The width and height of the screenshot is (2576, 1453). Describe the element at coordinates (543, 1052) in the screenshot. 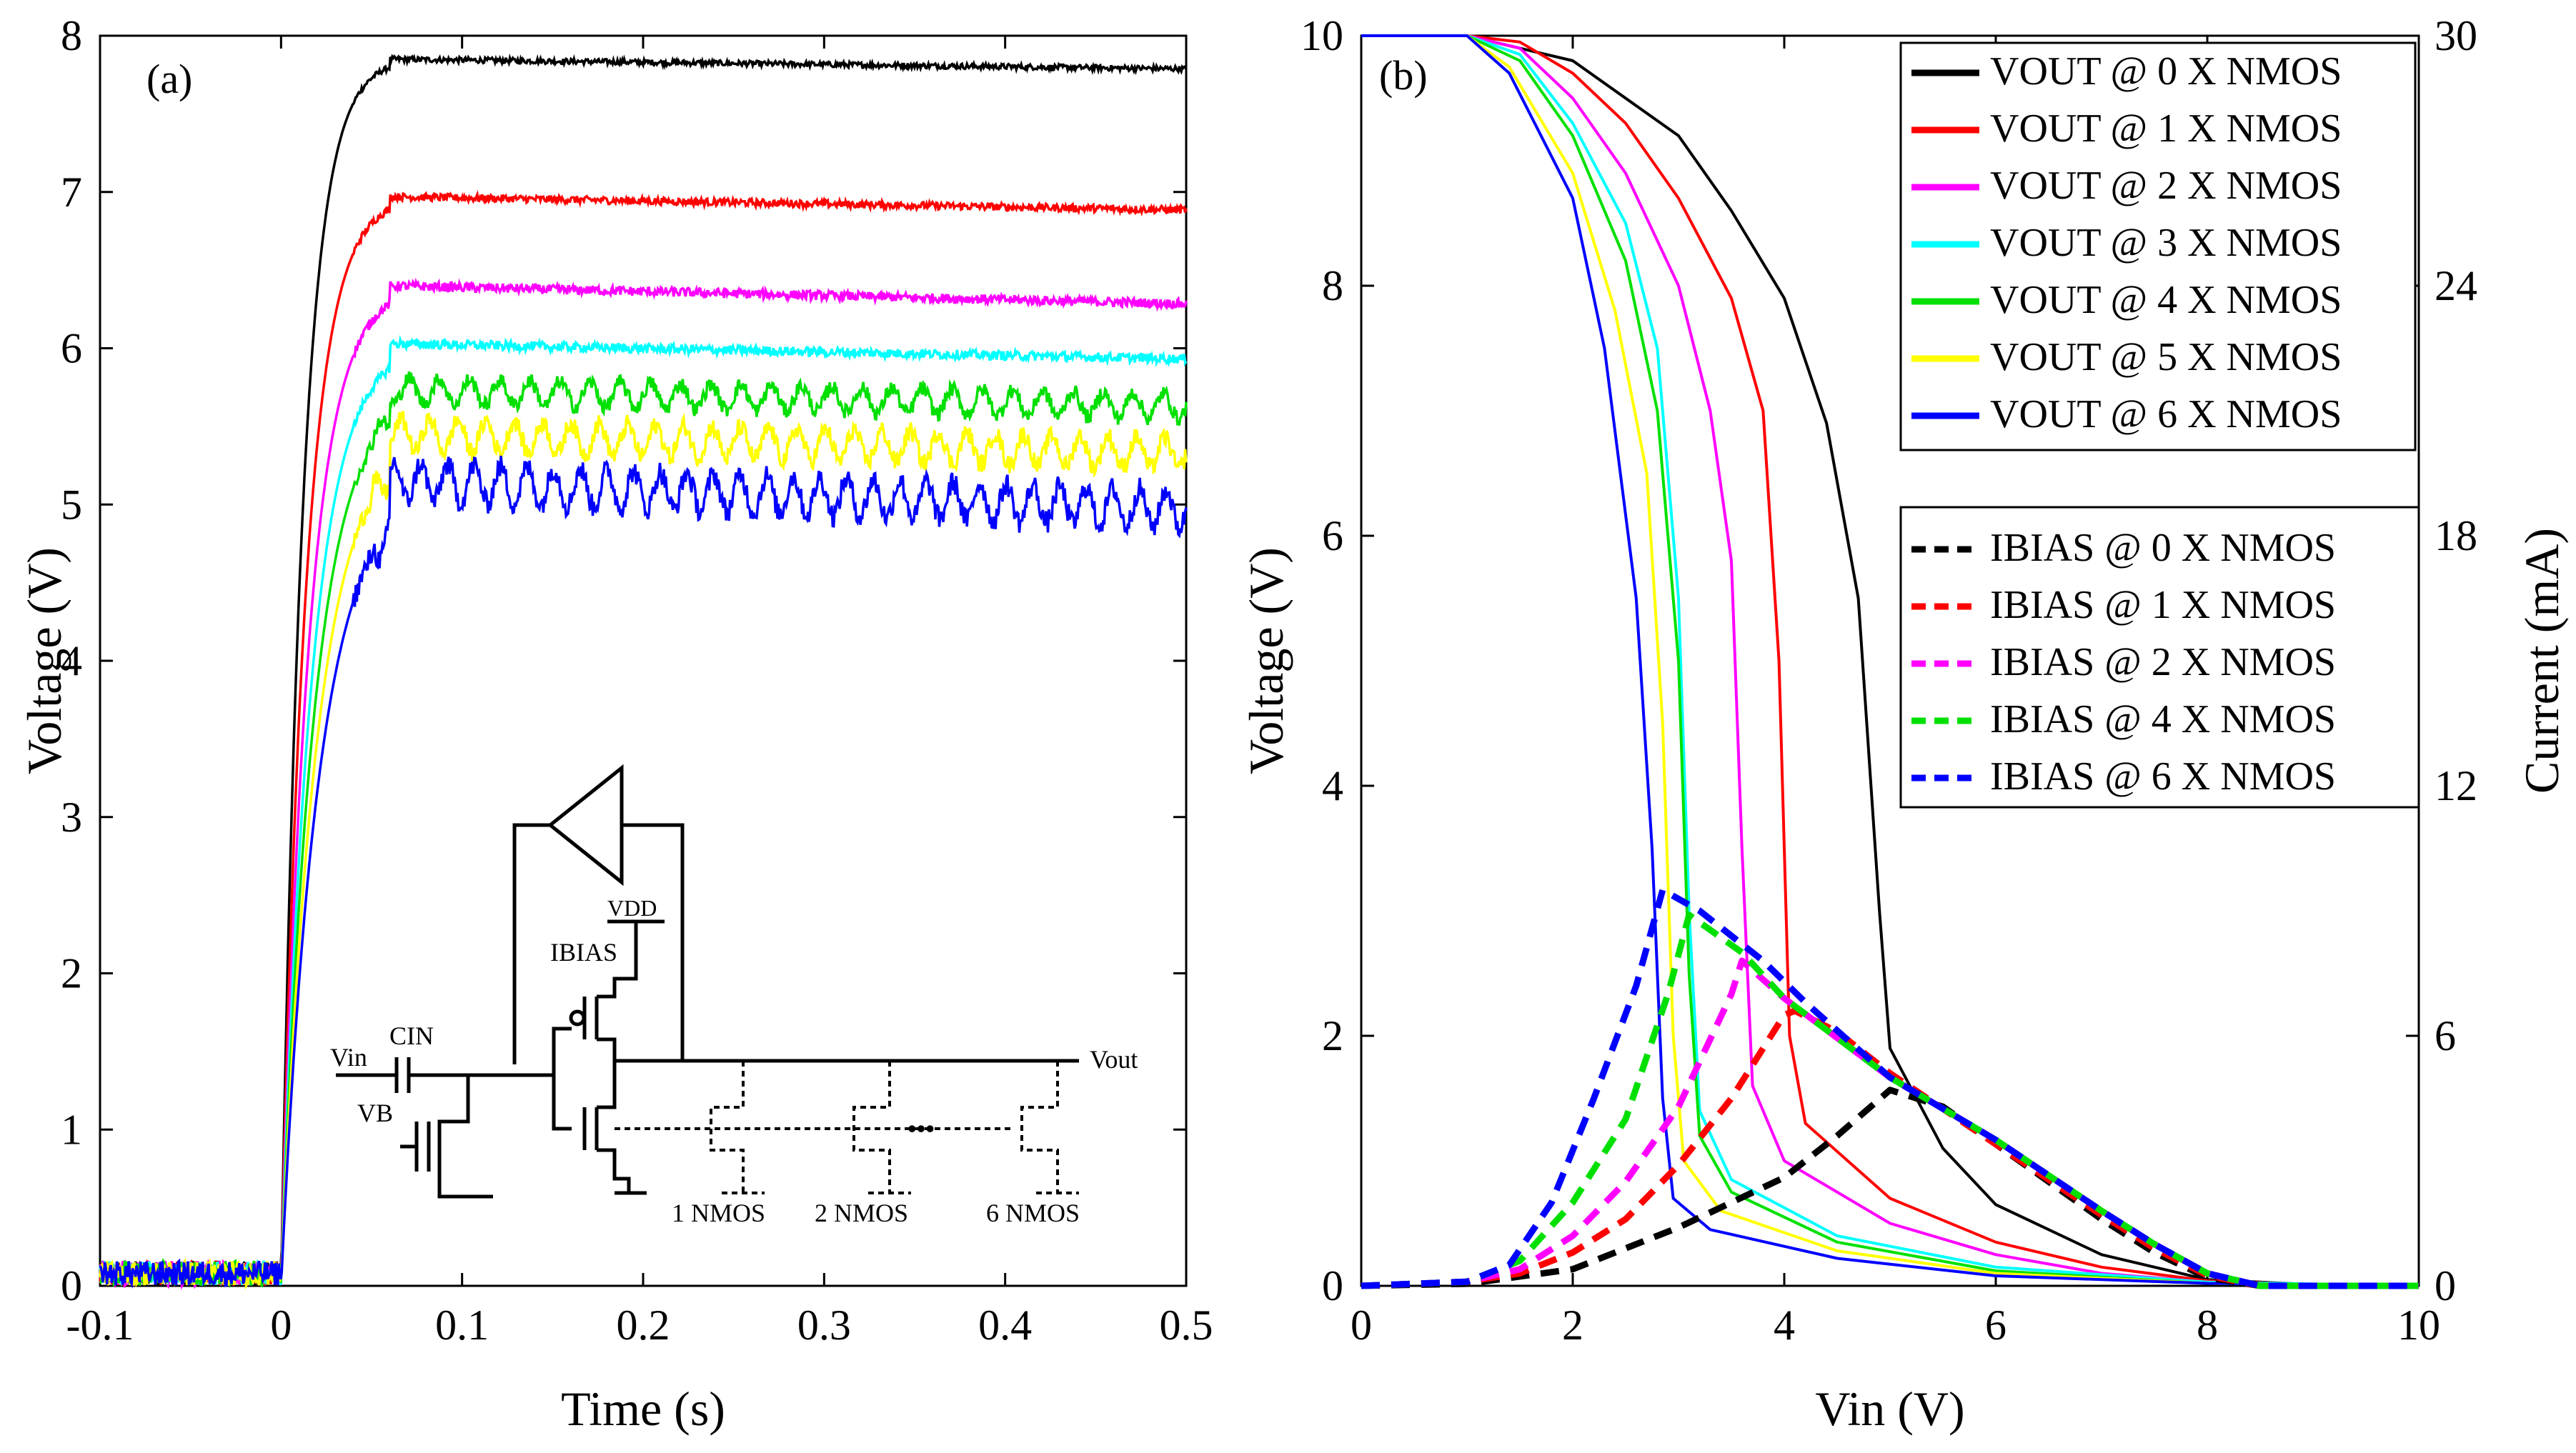

I see `circuit-gate-wire` at that location.